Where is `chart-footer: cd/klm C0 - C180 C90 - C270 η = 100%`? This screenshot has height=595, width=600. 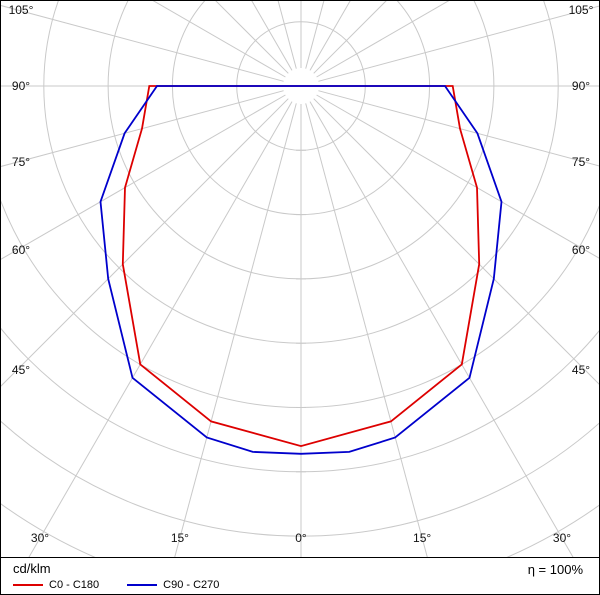 chart-footer: cd/klm C0 - C180 C90 - C270 η = 100% is located at coordinates (300, 575).